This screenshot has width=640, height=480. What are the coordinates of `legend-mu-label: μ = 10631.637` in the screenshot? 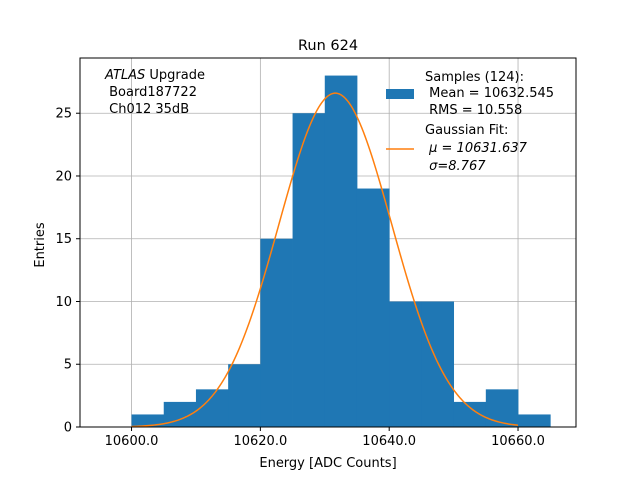 It's located at (476, 148).